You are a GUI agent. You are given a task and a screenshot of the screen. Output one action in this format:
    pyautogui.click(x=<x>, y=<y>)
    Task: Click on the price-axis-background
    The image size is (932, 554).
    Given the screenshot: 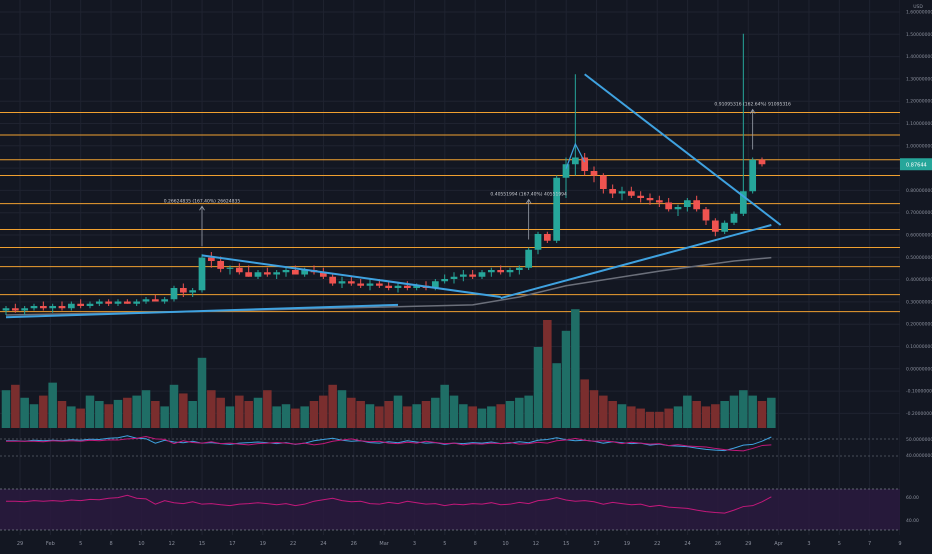 What is the action you would take?
    pyautogui.click(x=916, y=275)
    